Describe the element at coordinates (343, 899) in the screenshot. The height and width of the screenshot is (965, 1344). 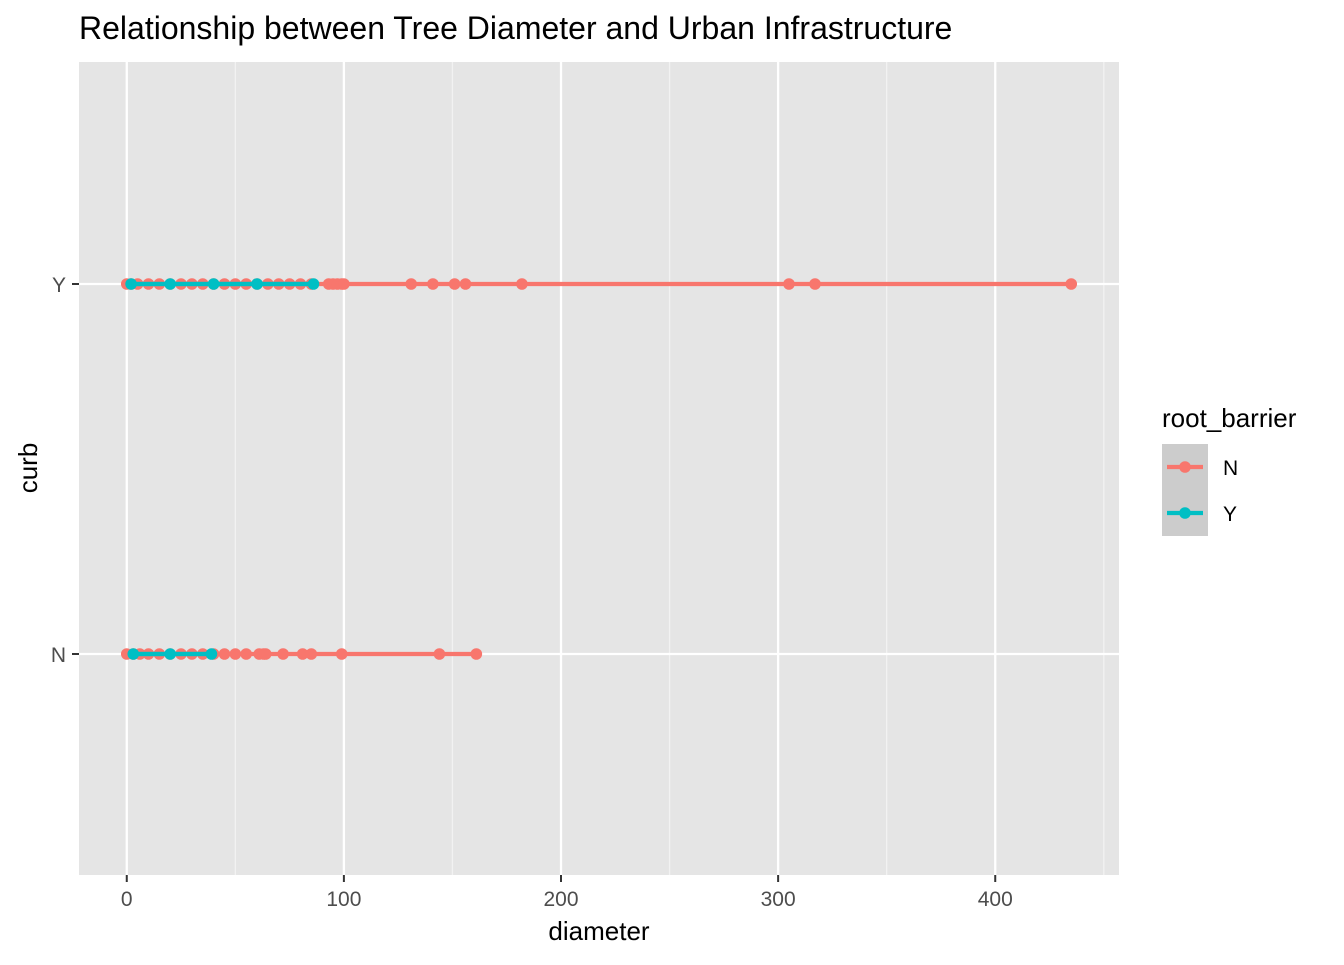
I see `x-tick-label: 100` at that location.